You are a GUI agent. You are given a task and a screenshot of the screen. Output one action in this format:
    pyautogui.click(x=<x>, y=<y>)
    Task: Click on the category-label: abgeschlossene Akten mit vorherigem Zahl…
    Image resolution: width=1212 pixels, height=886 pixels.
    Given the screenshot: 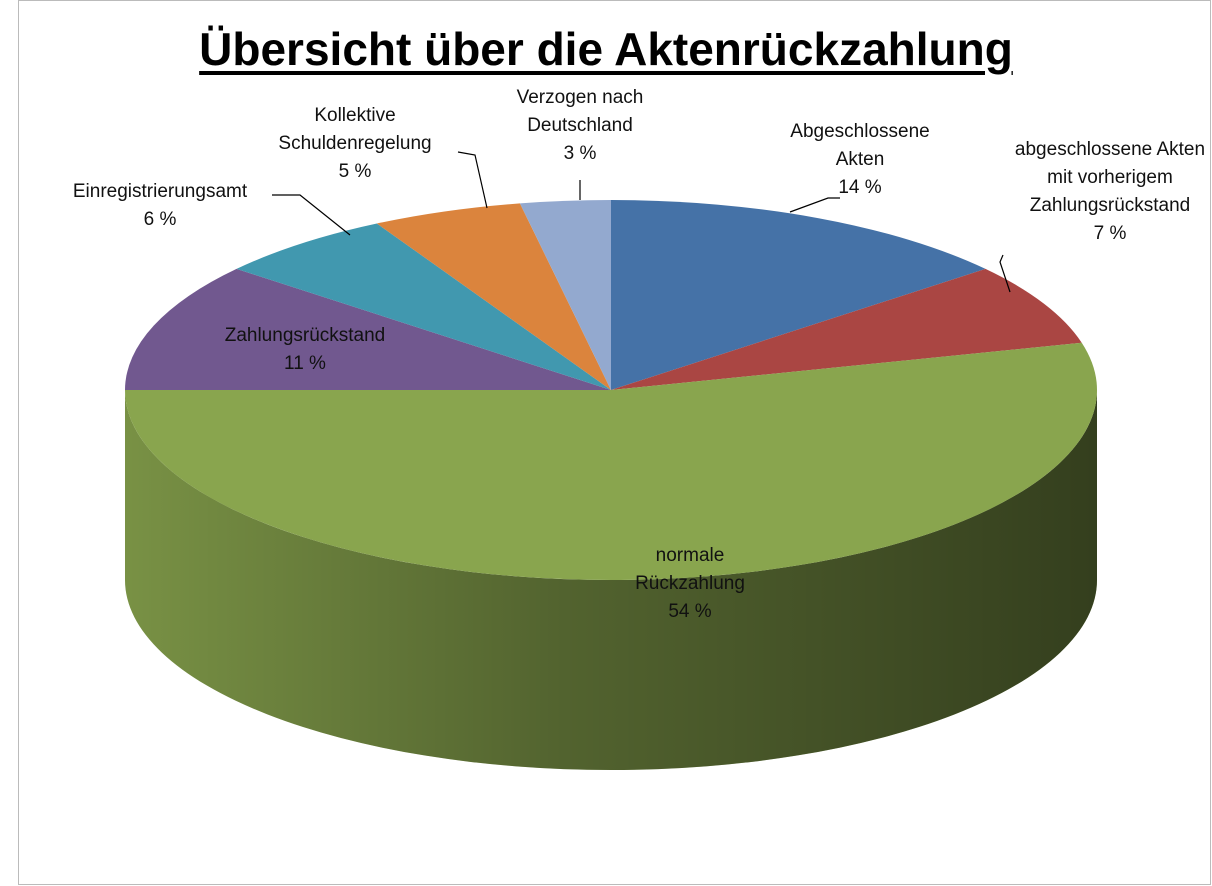 What is the action you would take?
    pyautogui.click(x=1110, y=177)
    